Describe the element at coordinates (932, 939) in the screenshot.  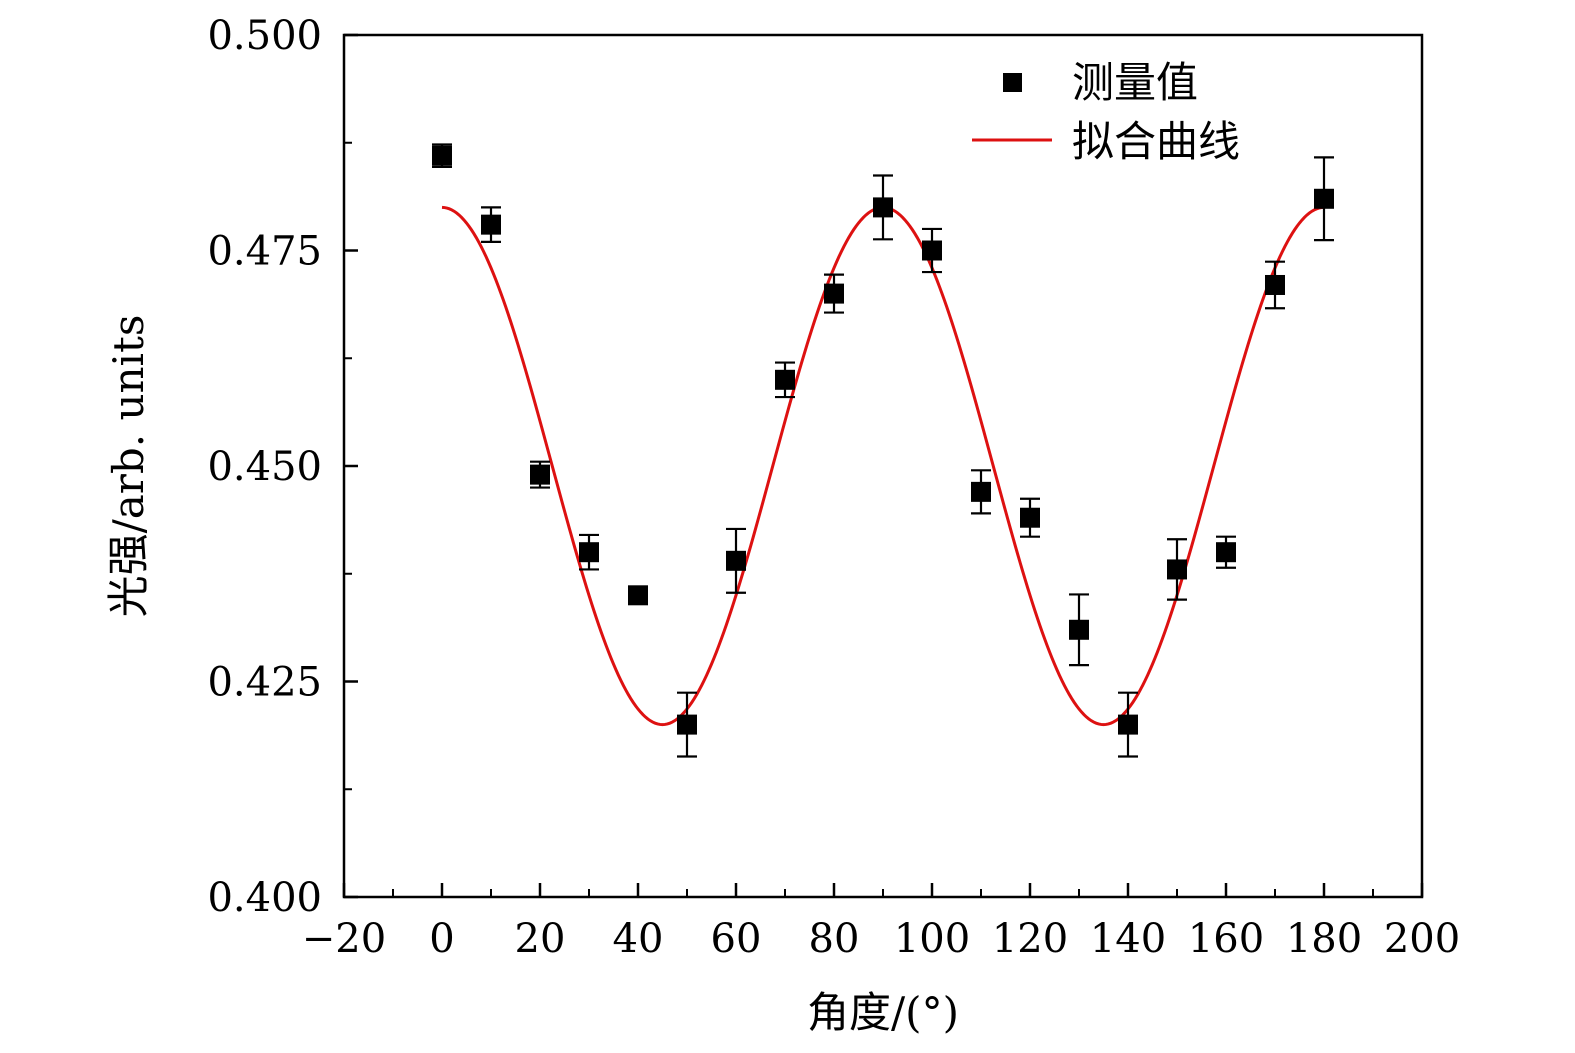
I see `x-tick-label: 100` at that location.